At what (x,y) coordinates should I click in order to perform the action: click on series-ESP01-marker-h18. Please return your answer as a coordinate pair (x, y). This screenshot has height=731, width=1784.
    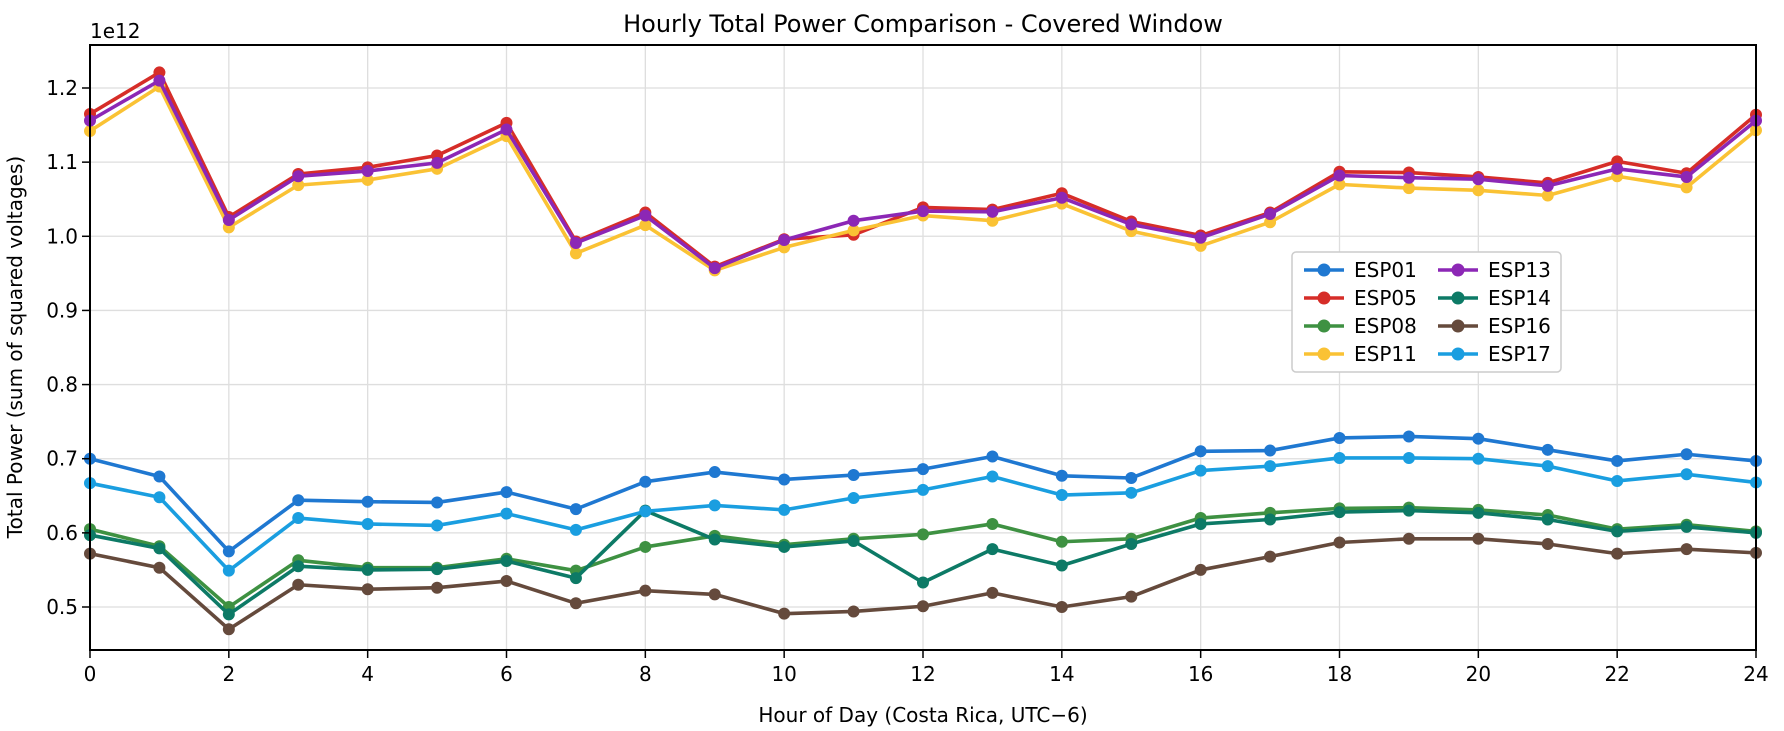
    Looking at the image, I should click on (1339, 437).